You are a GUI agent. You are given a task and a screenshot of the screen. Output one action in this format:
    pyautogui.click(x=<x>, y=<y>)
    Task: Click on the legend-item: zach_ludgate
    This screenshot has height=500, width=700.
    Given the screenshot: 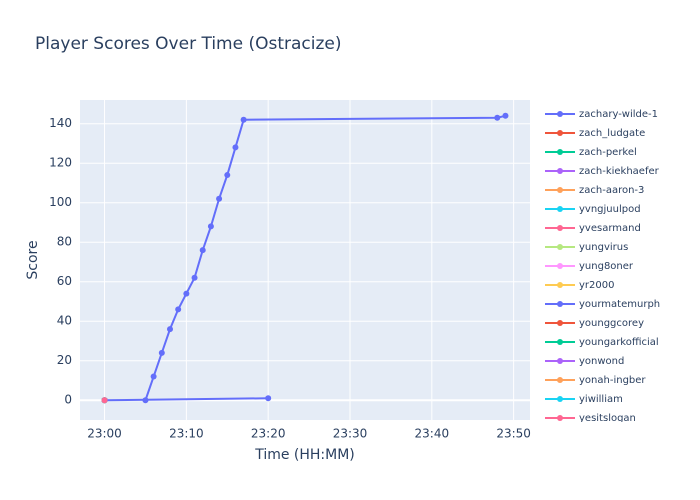 What is the action you would take?
    pyautogui.click(x=595, y=133)
    